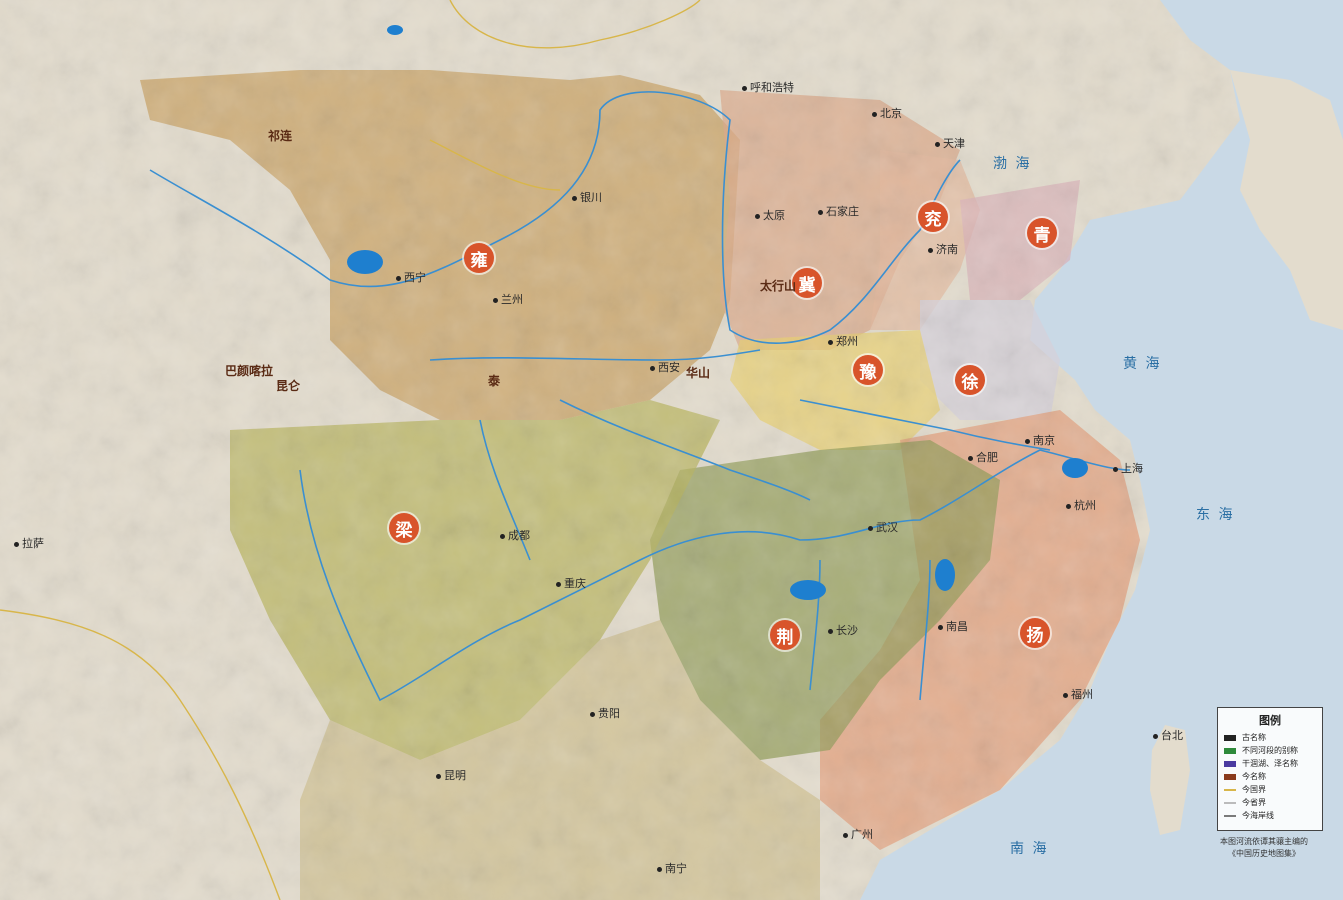 Image resolution: width=1343 pixels, height=900 pixels. I want to click on city-label: 重庆, so click(575, 583).